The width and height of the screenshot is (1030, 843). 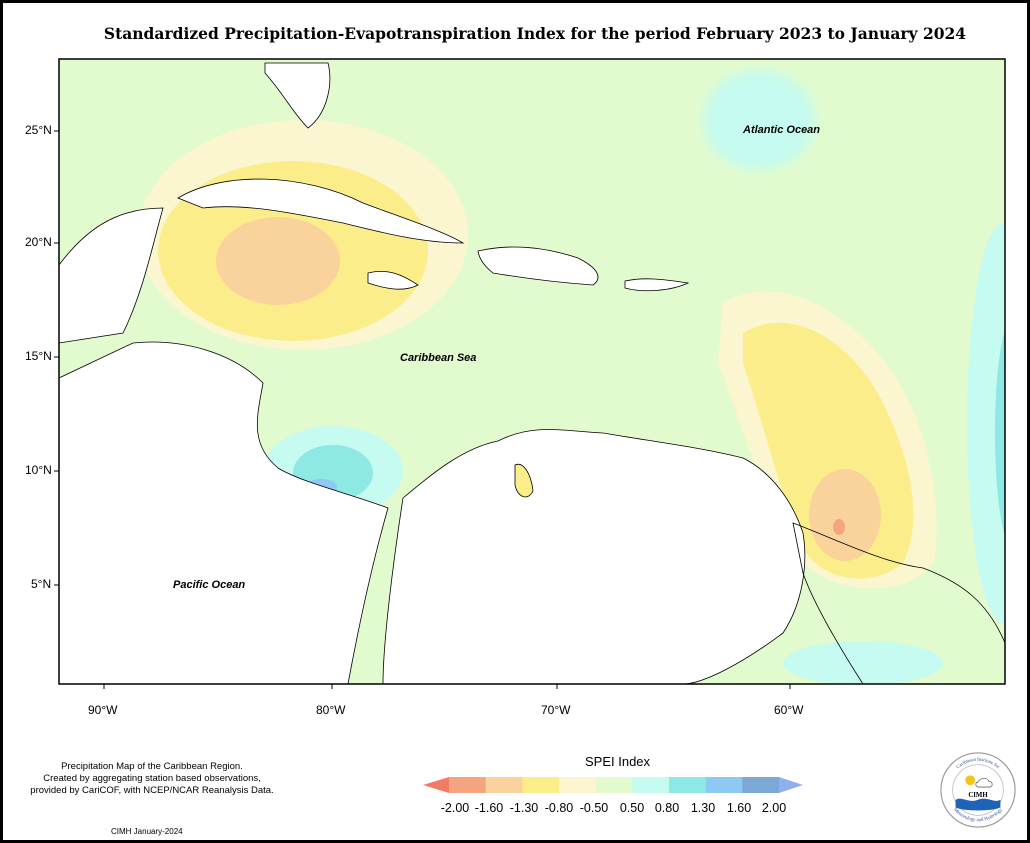 I want to click on atlantic-wet-zone, so click(x=759, y=120).